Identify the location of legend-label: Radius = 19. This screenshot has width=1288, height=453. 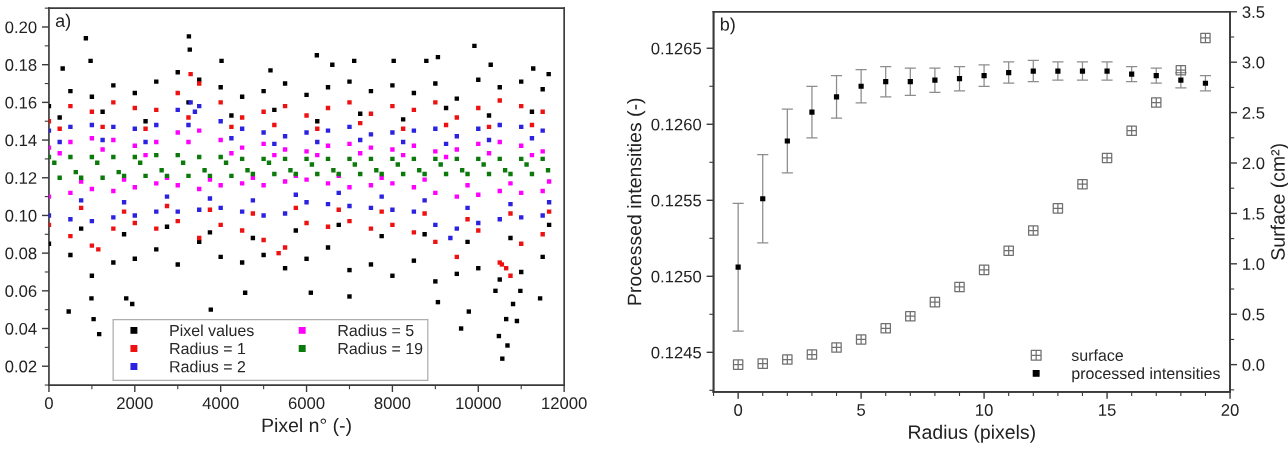
(380, 348).